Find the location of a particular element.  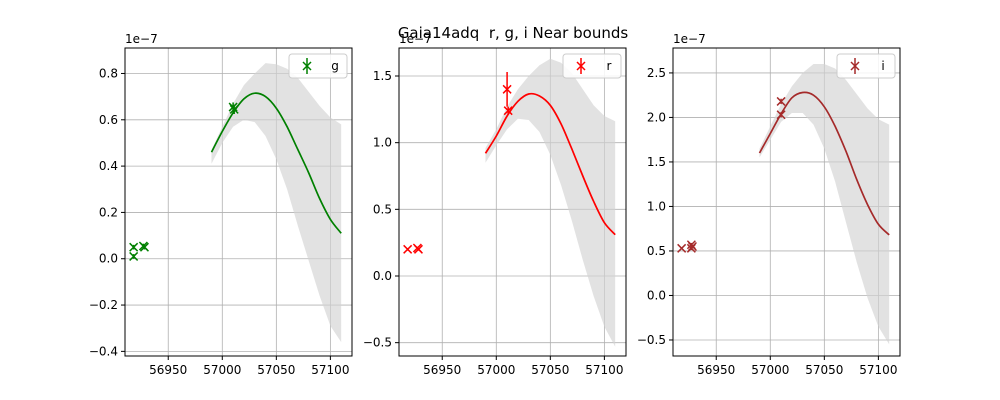

y-tick-label: −0.2 is located at coordinates (103, 305).